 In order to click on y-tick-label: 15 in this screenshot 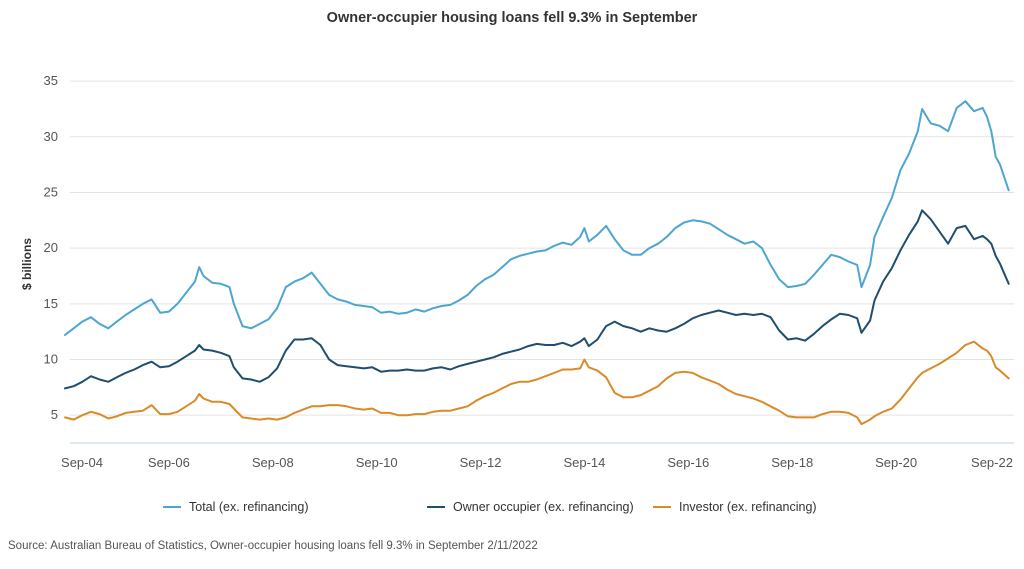, I will do `click(51, 303)`.